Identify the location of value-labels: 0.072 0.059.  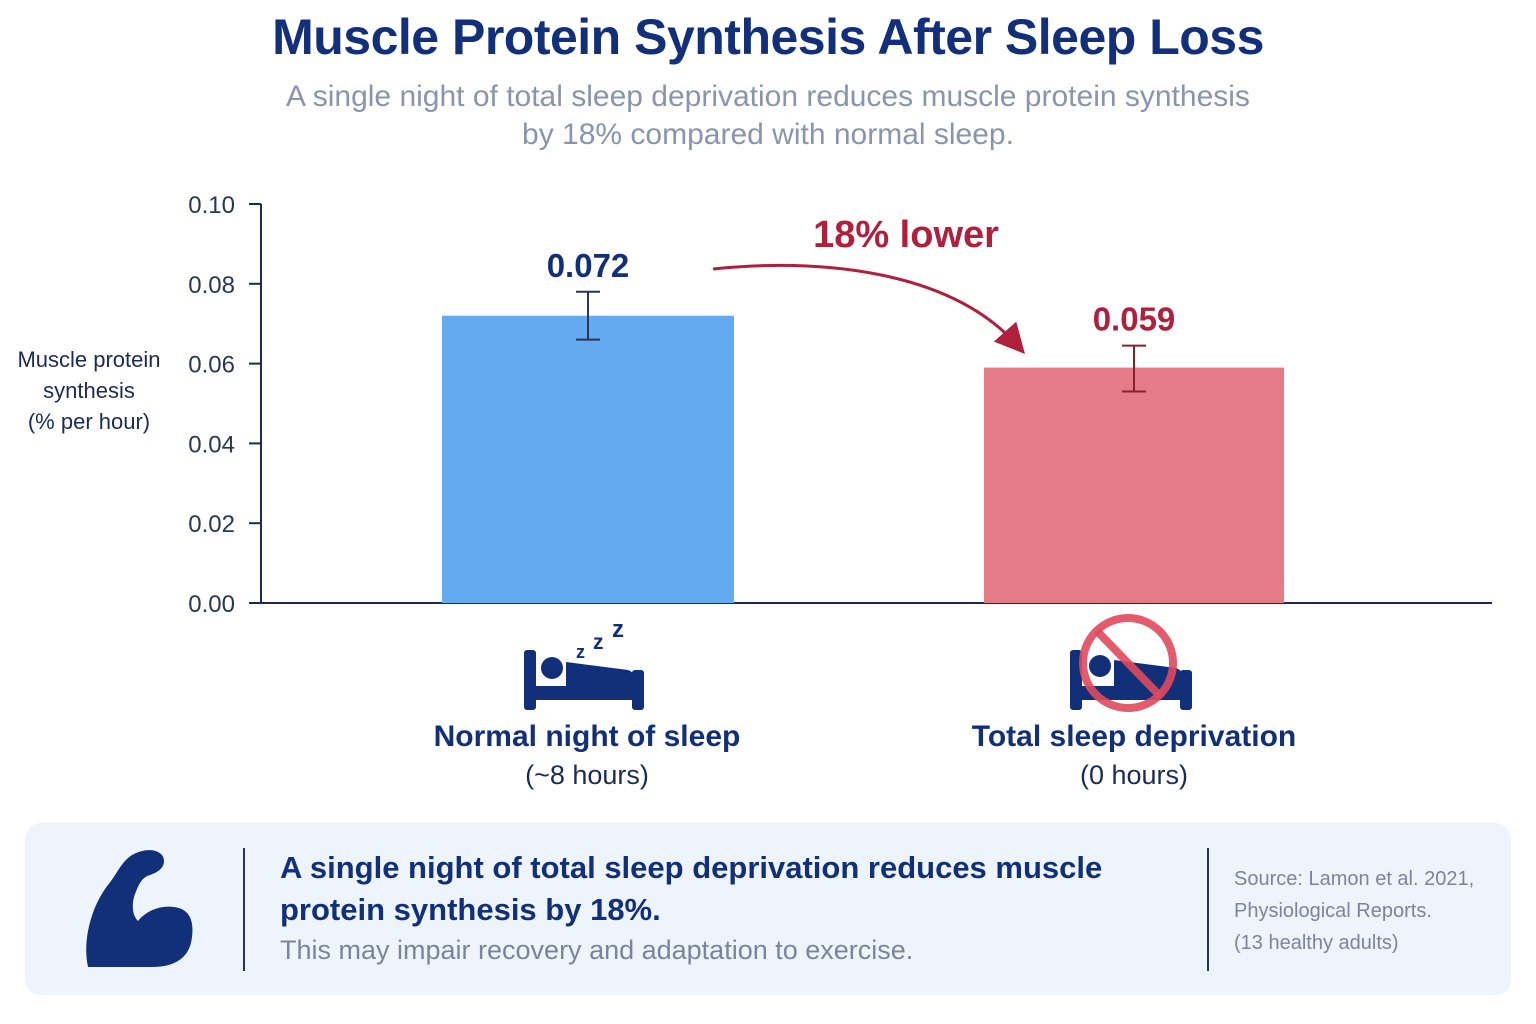
(861, 292).